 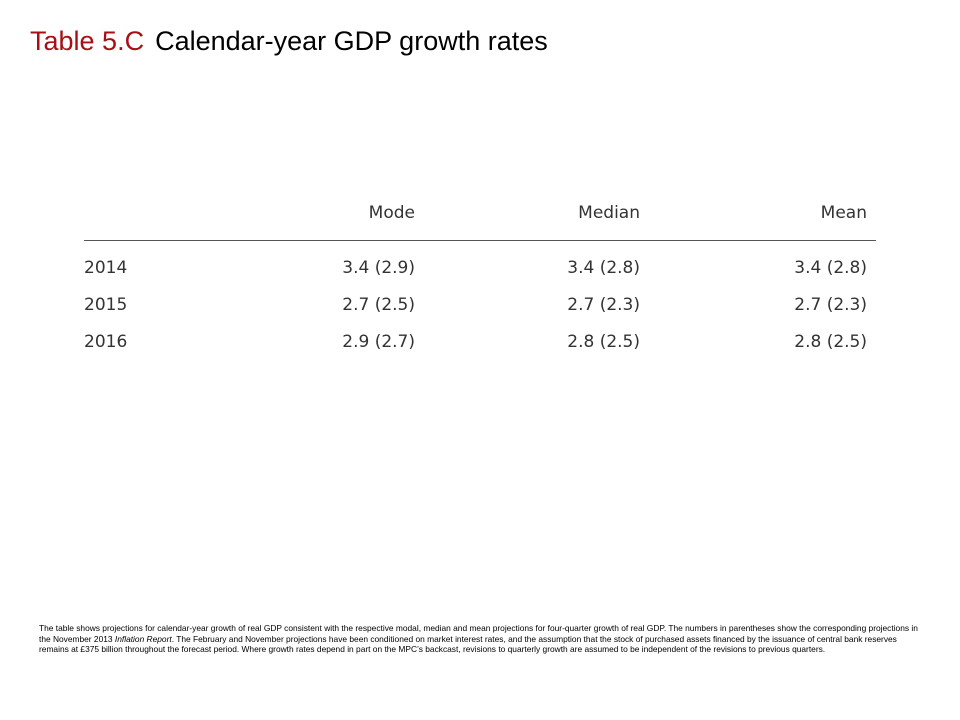 I want to click on cell-median: 2.8 (2.5), so click(x=603, y=341).